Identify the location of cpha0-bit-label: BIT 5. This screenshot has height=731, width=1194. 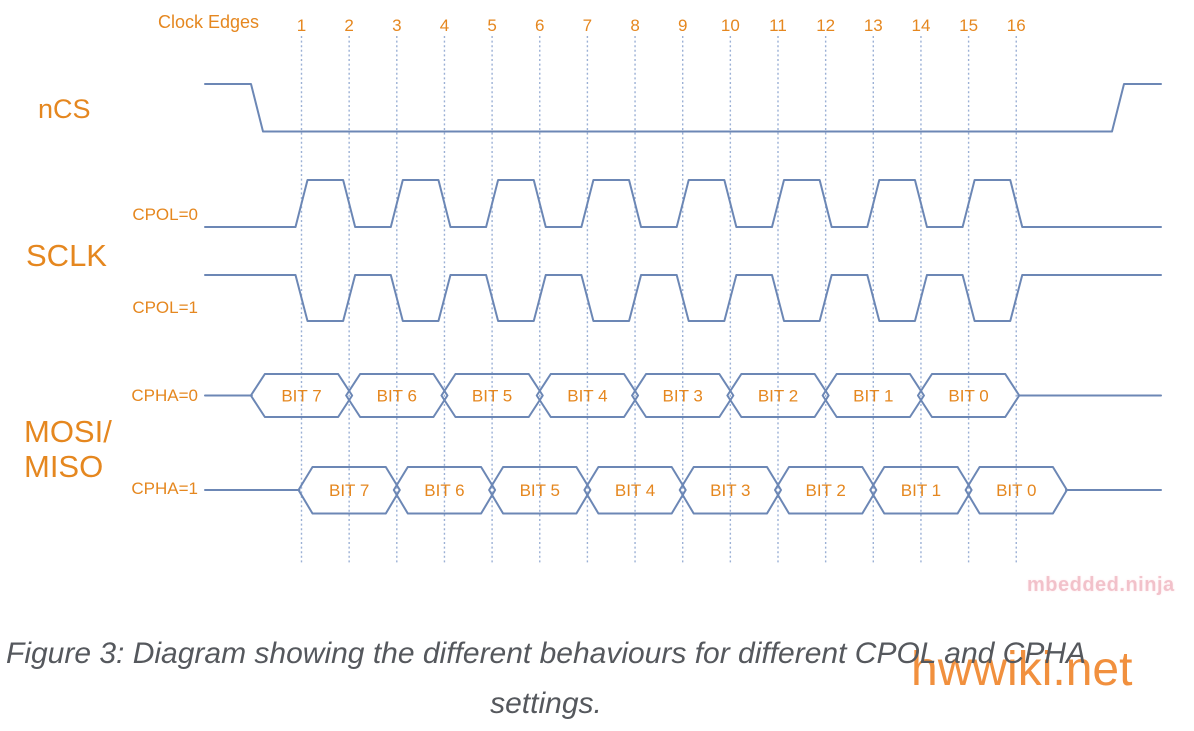
(492, 396).